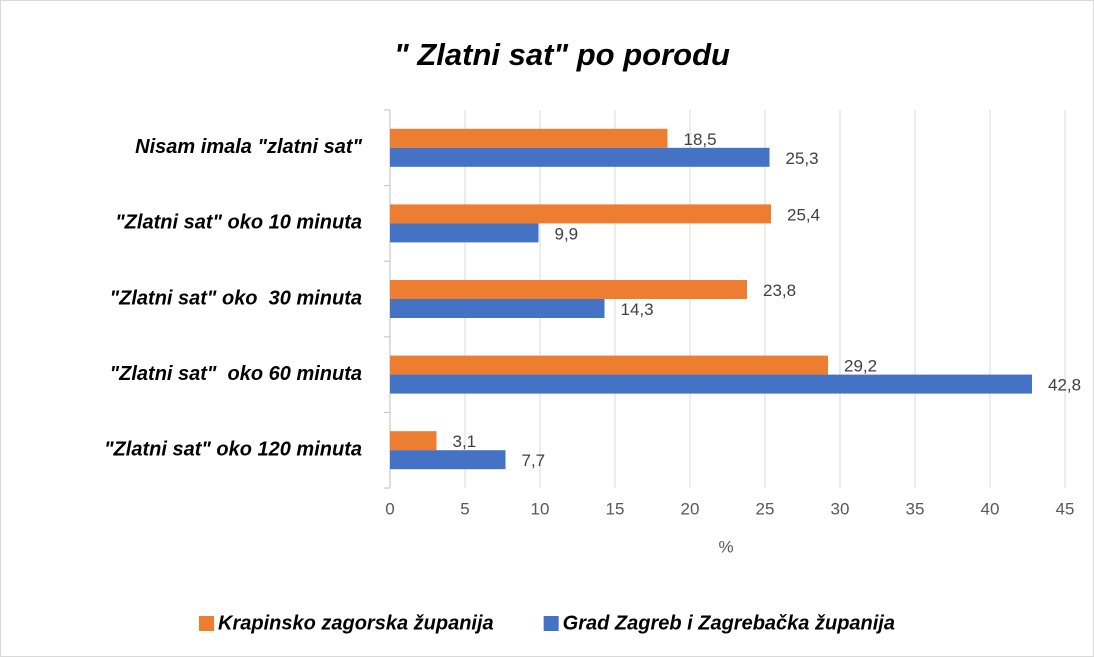 This screenshot has width=1094, height=657. What do you see at coordinates (236, 298) in the screenshot?
I see `y-tick-label: "Zlatni sat" oko 30 minuta` at bounding box center [236, 298].